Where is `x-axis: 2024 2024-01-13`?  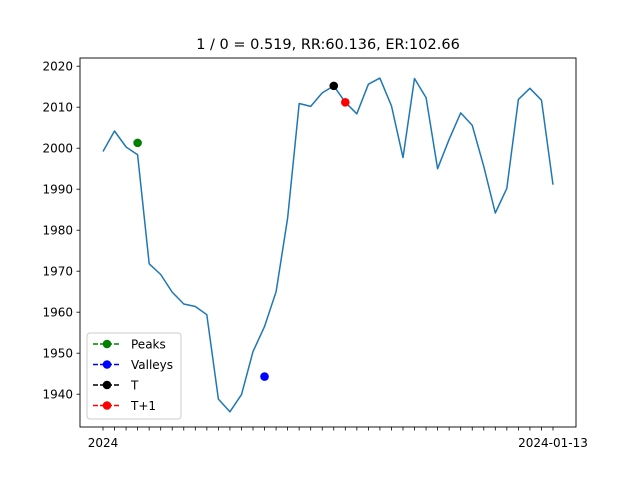 x-axis: 2024 2024-01-13 is located at coordinates (338, 438).